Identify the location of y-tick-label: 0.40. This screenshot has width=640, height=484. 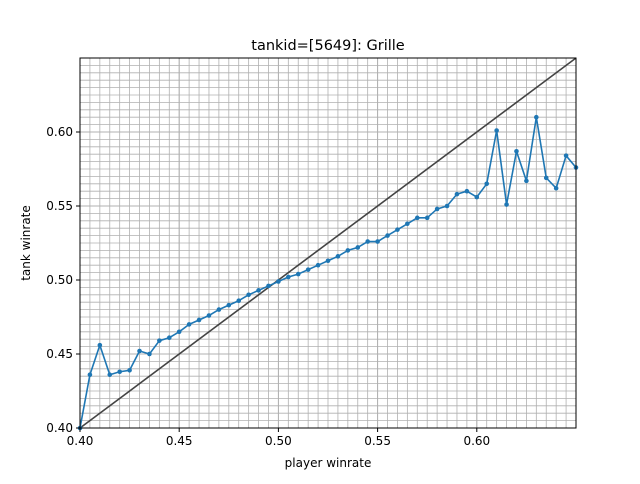
(59, 428).